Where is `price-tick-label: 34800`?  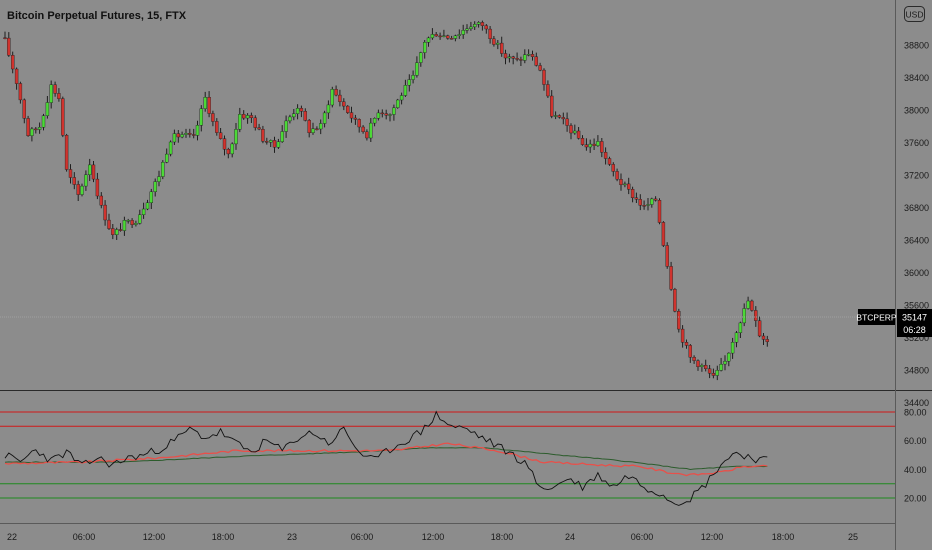 price-tick-label: 34800 is located at coordinates (916, 371).